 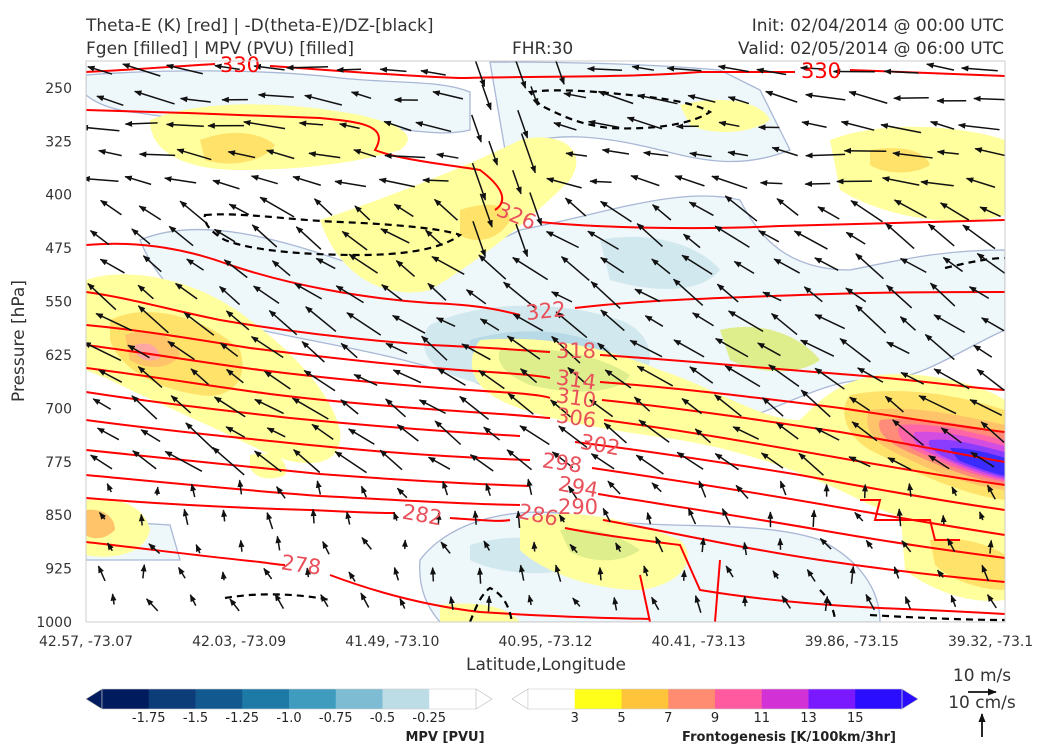 What do you see at coordinates (195, 718) in the screenshot?
I see `colorbar-tick-label: -1.5` at bounding box center [195, 718].